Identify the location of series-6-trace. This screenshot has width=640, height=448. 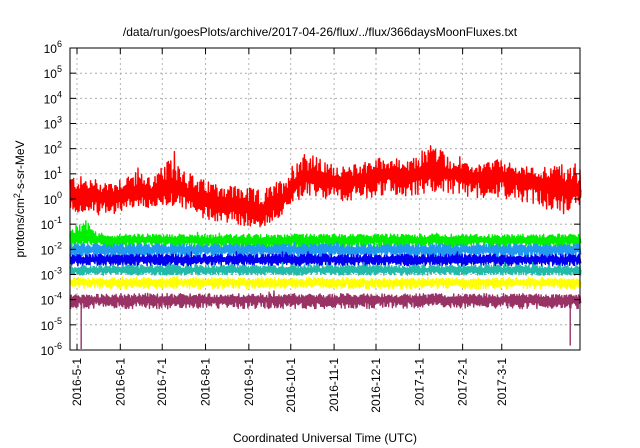
(325, 300).